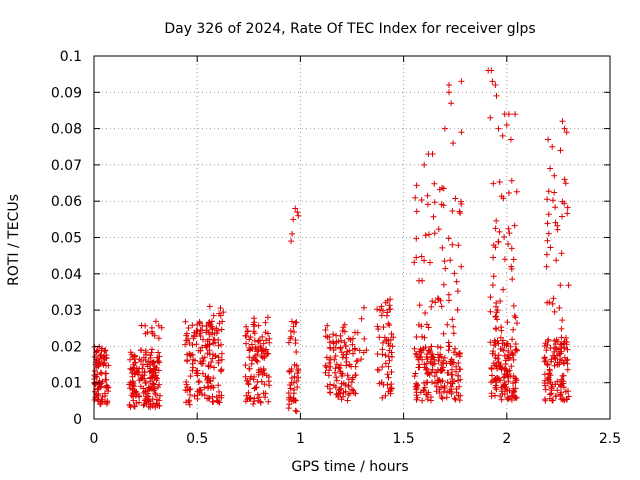 The width and height of the screenshot is (640, 480). I want to click on x-tick-label: 0.5, so click(197, 439).